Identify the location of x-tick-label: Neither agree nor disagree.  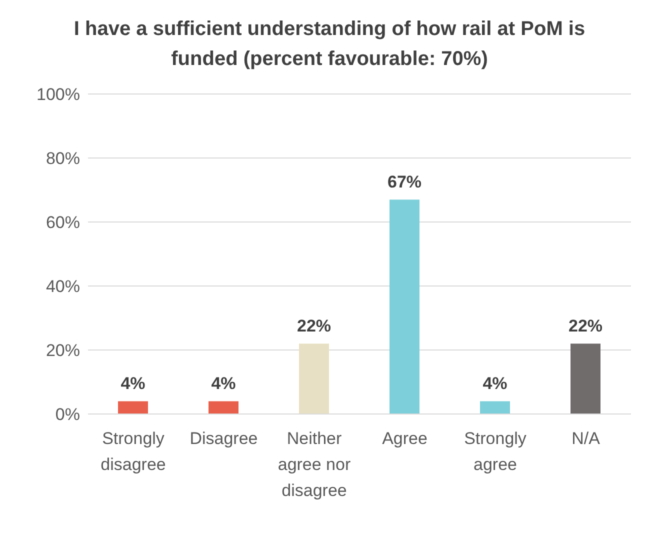
(314, 464).